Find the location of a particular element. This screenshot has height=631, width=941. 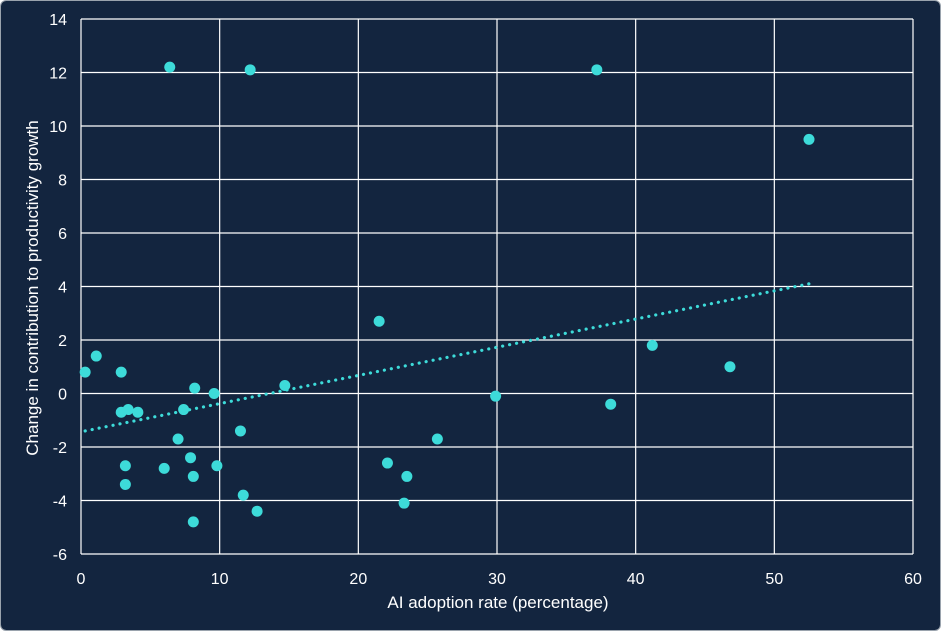

y-tick-label: 2 is located at coordinates (62, 341).